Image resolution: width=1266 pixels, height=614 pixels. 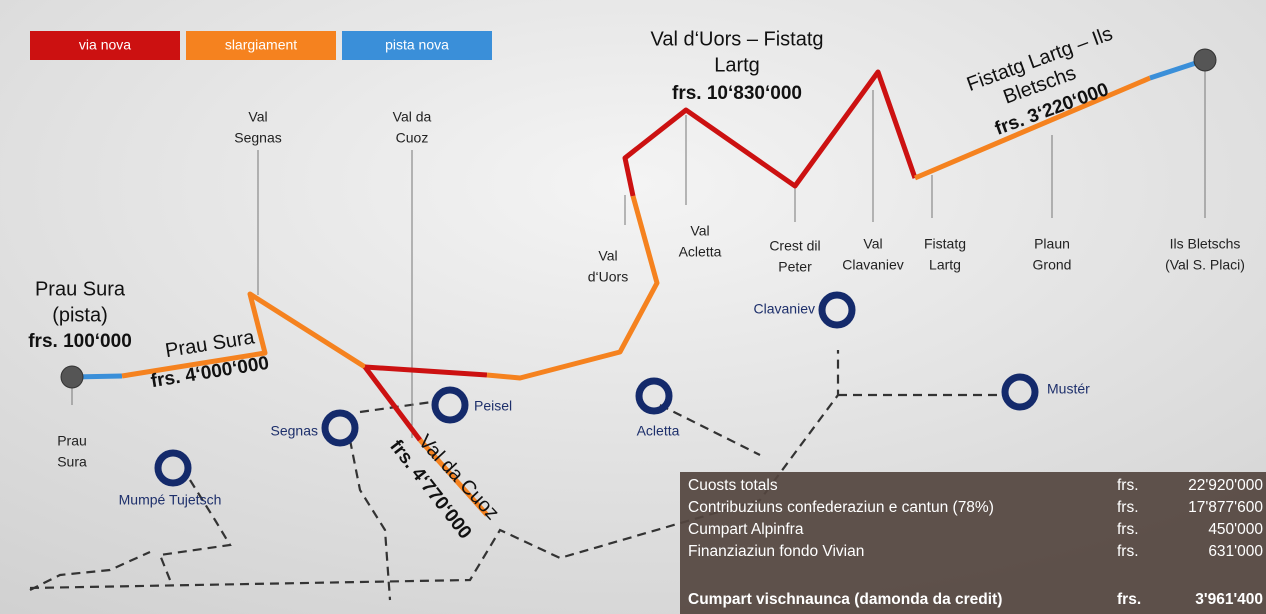 What do you see at coordinates (72, 441) in the screenshot?
I see `point-label: Prau` at bounding box center [72, 441].